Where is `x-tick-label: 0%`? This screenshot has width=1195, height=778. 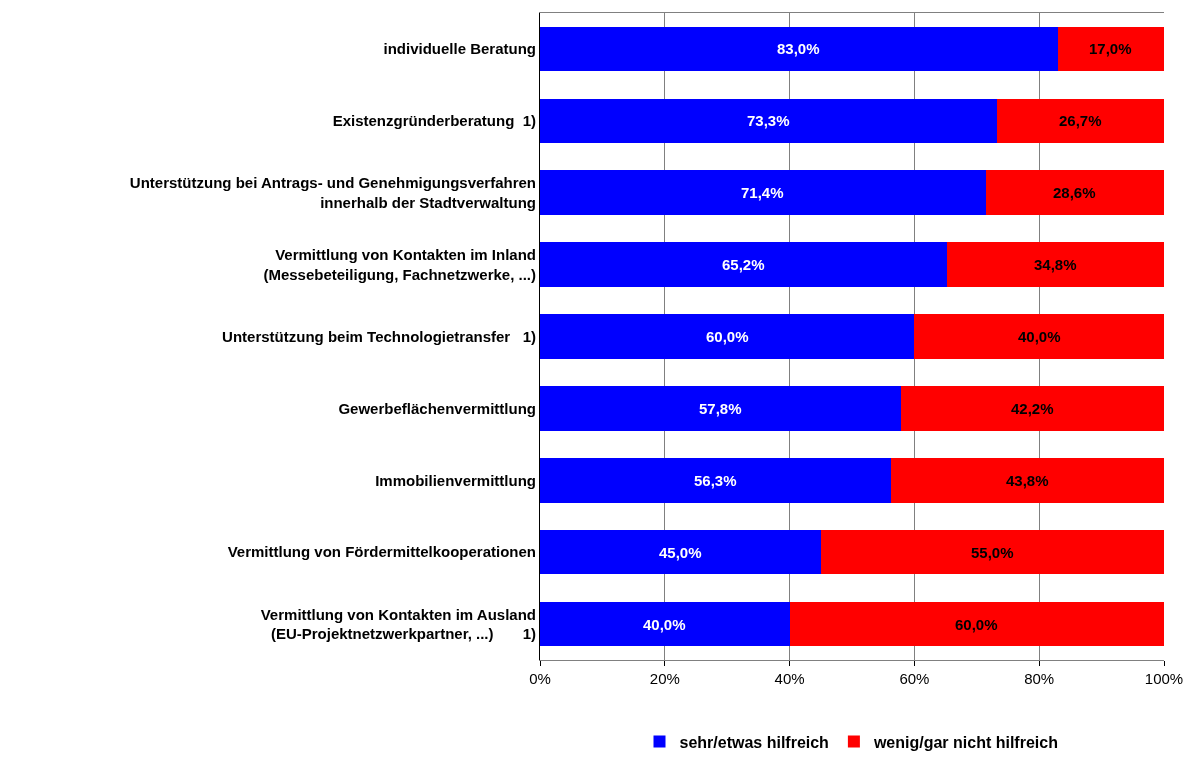 x-tick-label: 0% is located at coordinates (540, 678).